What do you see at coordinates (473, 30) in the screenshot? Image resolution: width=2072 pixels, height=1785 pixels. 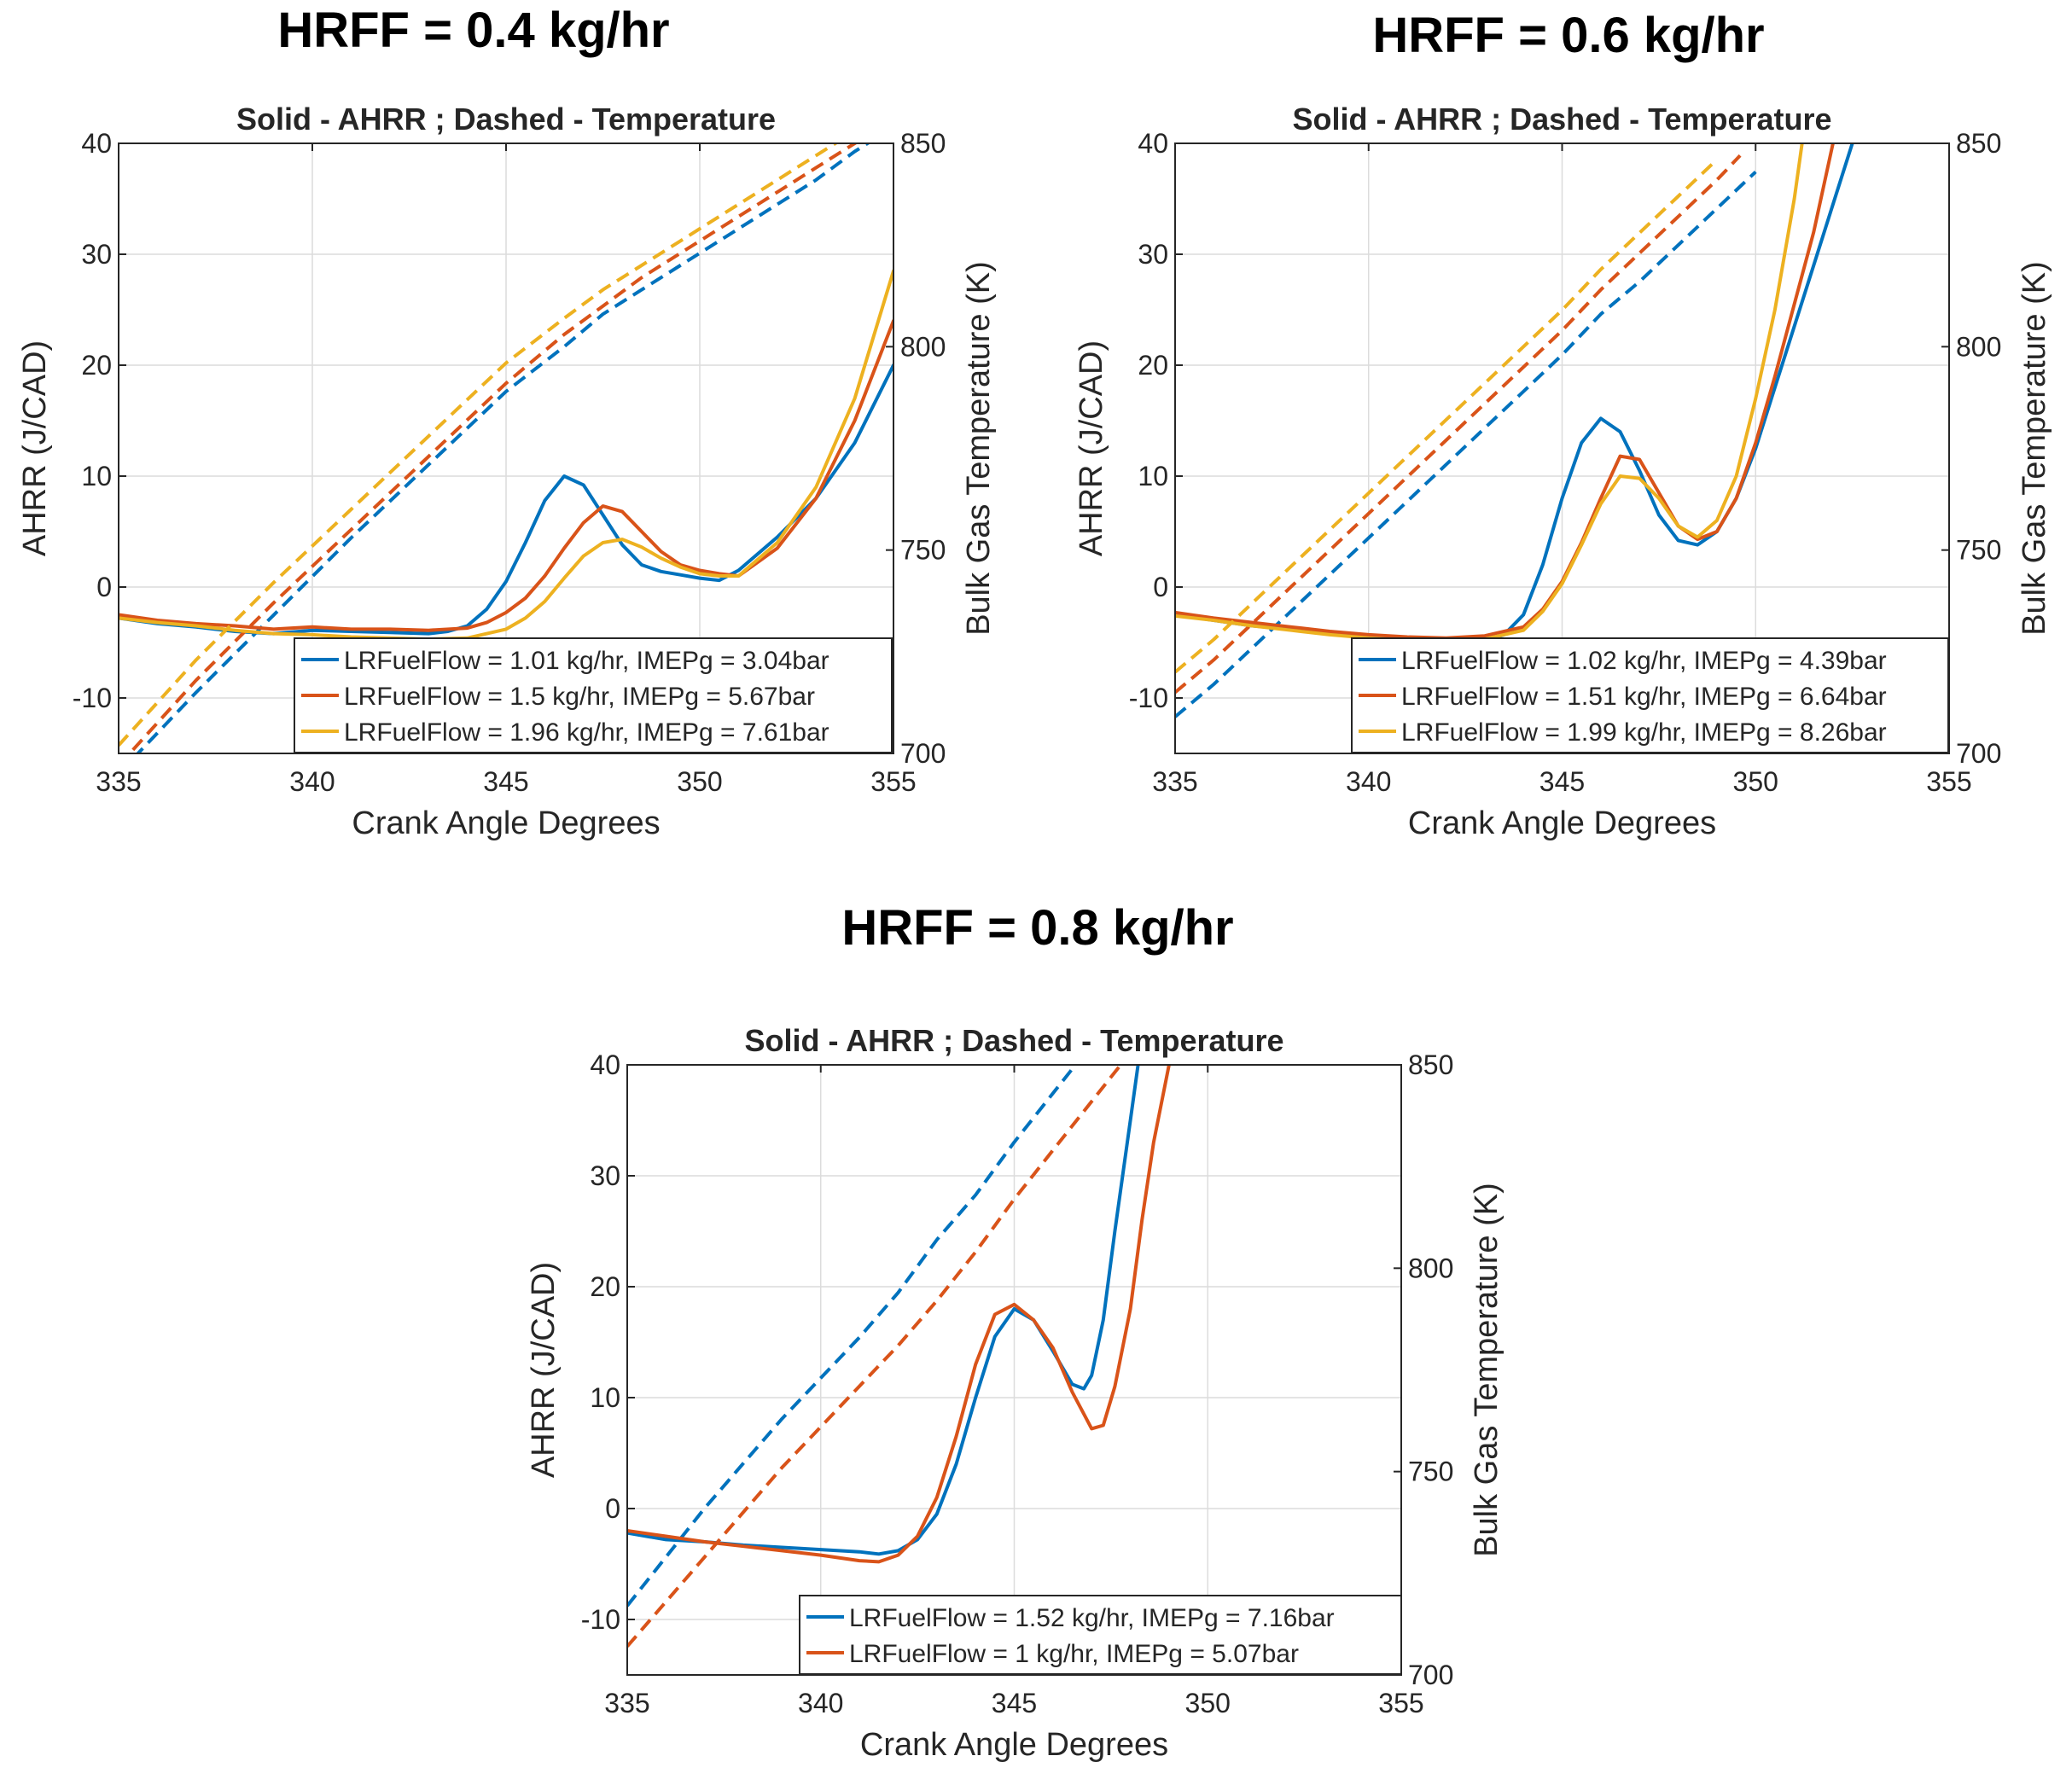 I see `heading-hrff-0-4: HRFF = 0.4 kg/hr` at bounding box center [473, 30].